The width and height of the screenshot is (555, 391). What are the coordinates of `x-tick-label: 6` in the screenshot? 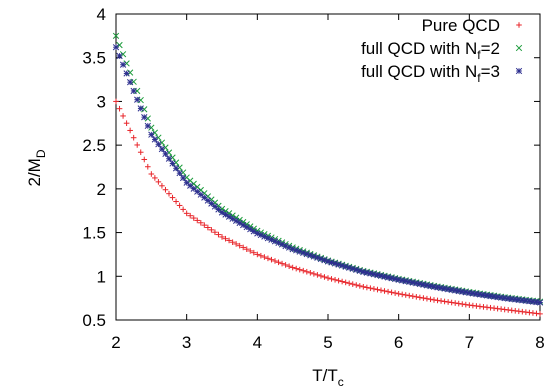 It's located at (398, 342).